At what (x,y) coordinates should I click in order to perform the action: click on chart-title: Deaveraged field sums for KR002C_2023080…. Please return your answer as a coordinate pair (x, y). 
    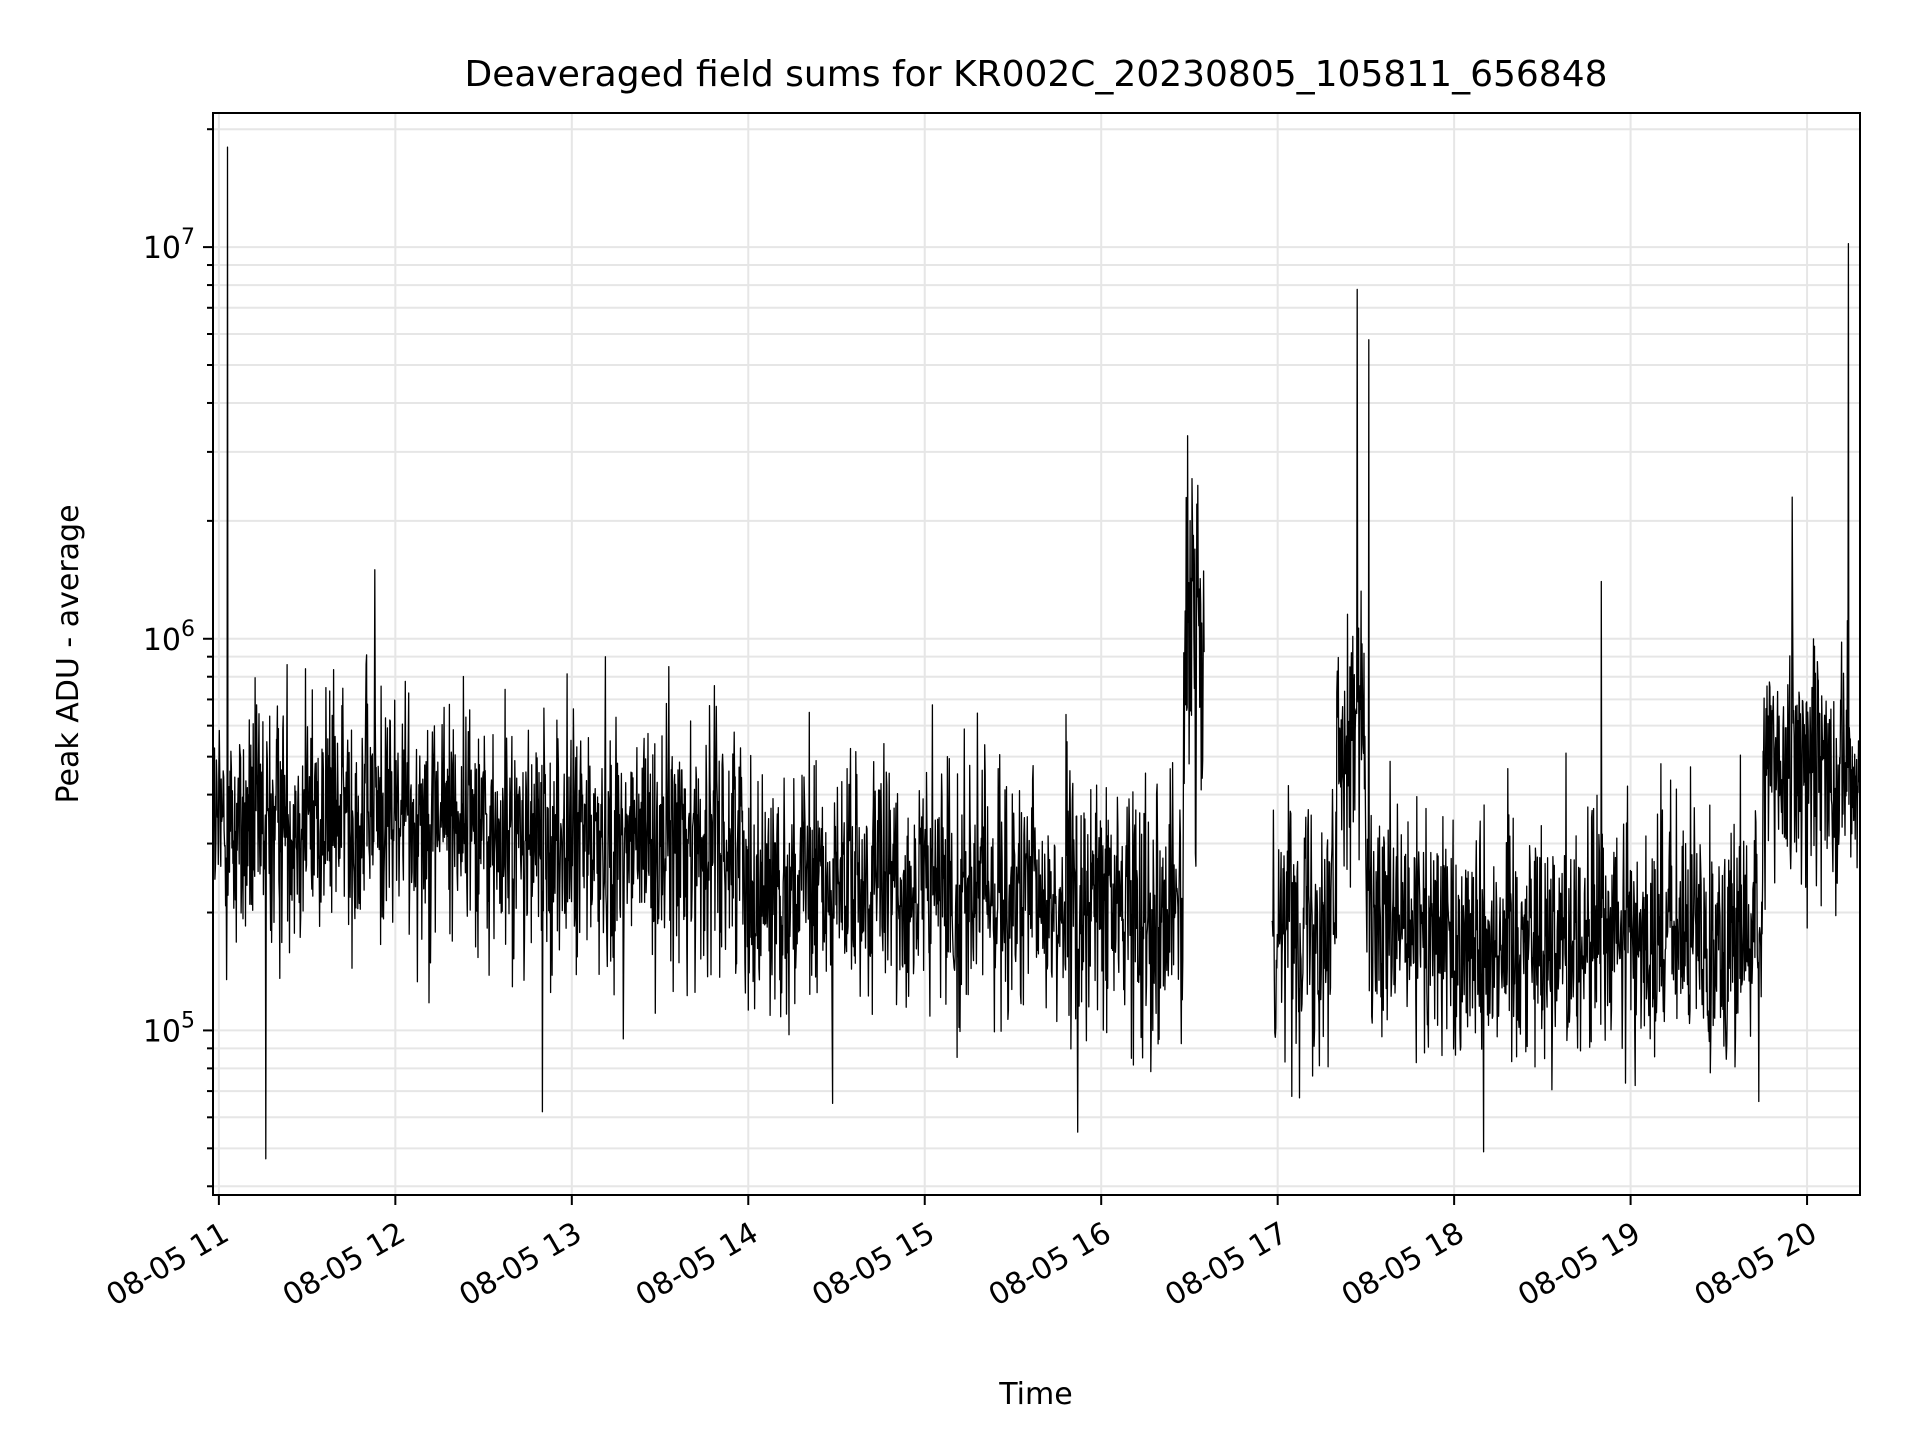
    Looking at the image, I should click on (1036, 74).